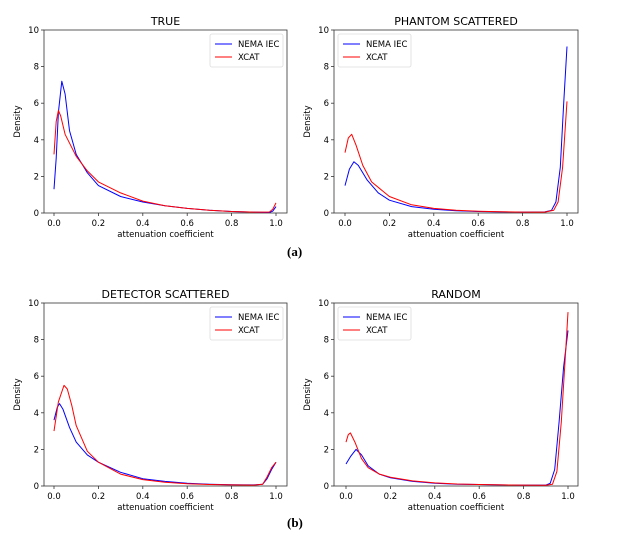 Image resolution: width=617 pixels, height=537 pixels. What do you see at coordinates (295, 251) in the screenshot?
I see `figure-label-a: (a)` at bounding box center [295, 251].